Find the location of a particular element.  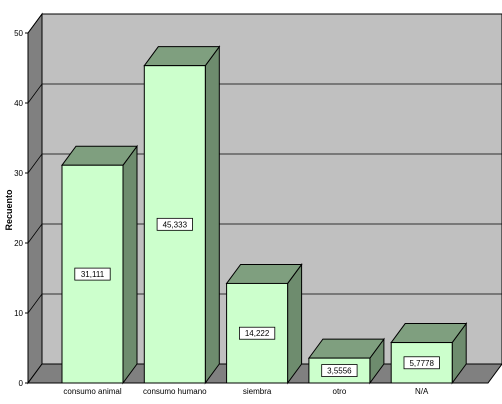

y-tick-label: 10 is located at coordinates (18, 313).